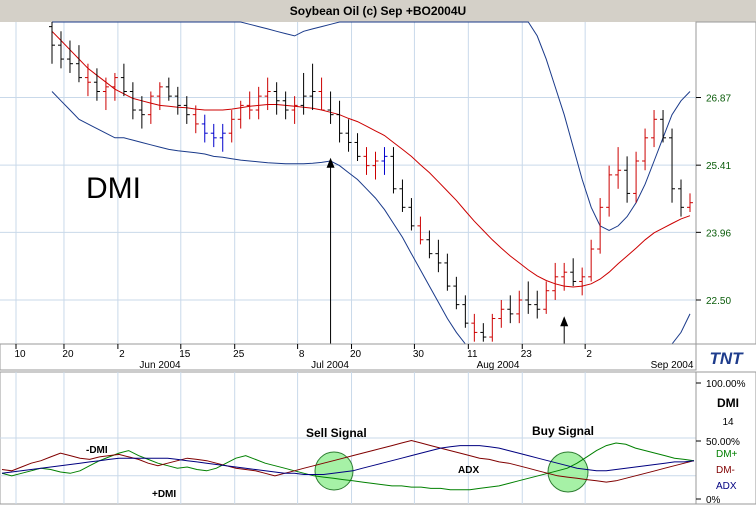  Describe the element at coordinates (97, 450) in the screenshot. I see `dmi-annotation: -DMI` at that location.